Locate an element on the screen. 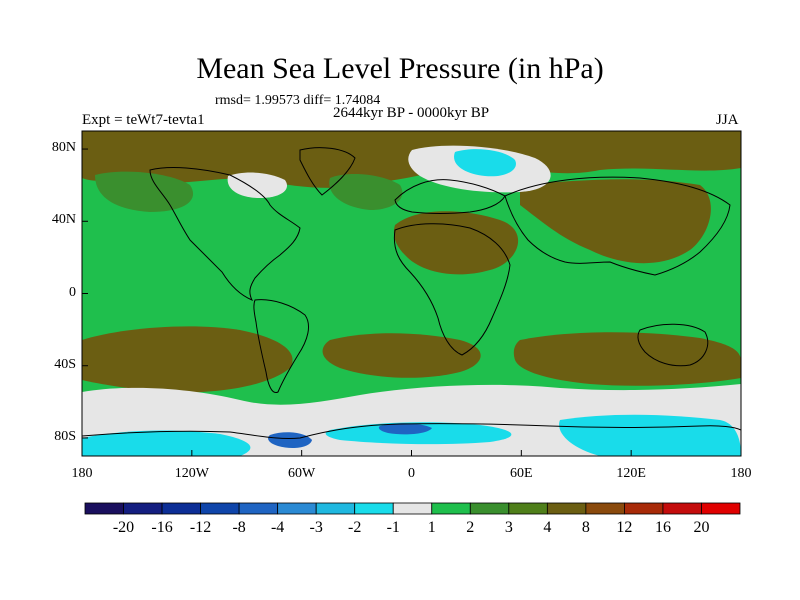 This screenshot has width=800, height=600. europe-coast is located at coordinates (450, 196).